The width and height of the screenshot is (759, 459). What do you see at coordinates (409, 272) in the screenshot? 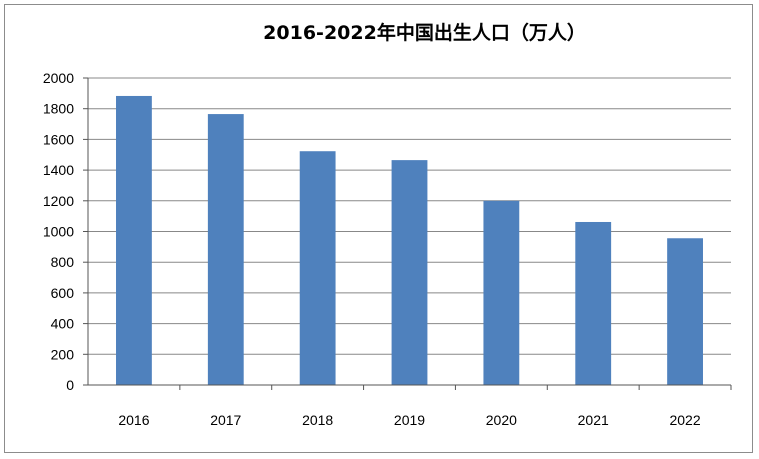
I see `bar-2019` at bounding box center [409, 272].